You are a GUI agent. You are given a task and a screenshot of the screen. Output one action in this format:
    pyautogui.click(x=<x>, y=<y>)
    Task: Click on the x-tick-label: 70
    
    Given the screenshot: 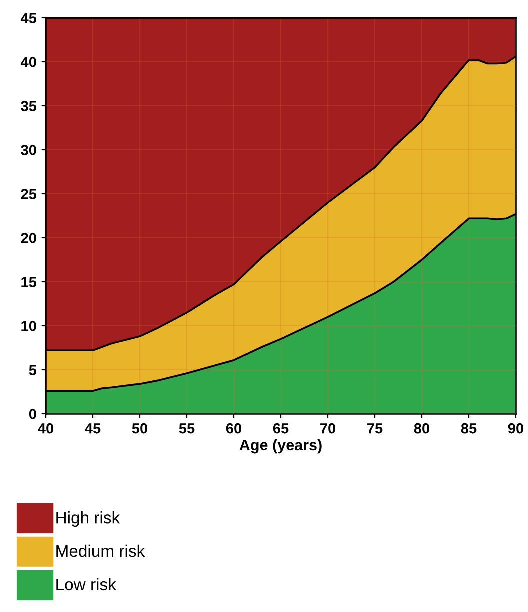 What is the action you would take?
    pyautogui.click(x=328, y=428)
    